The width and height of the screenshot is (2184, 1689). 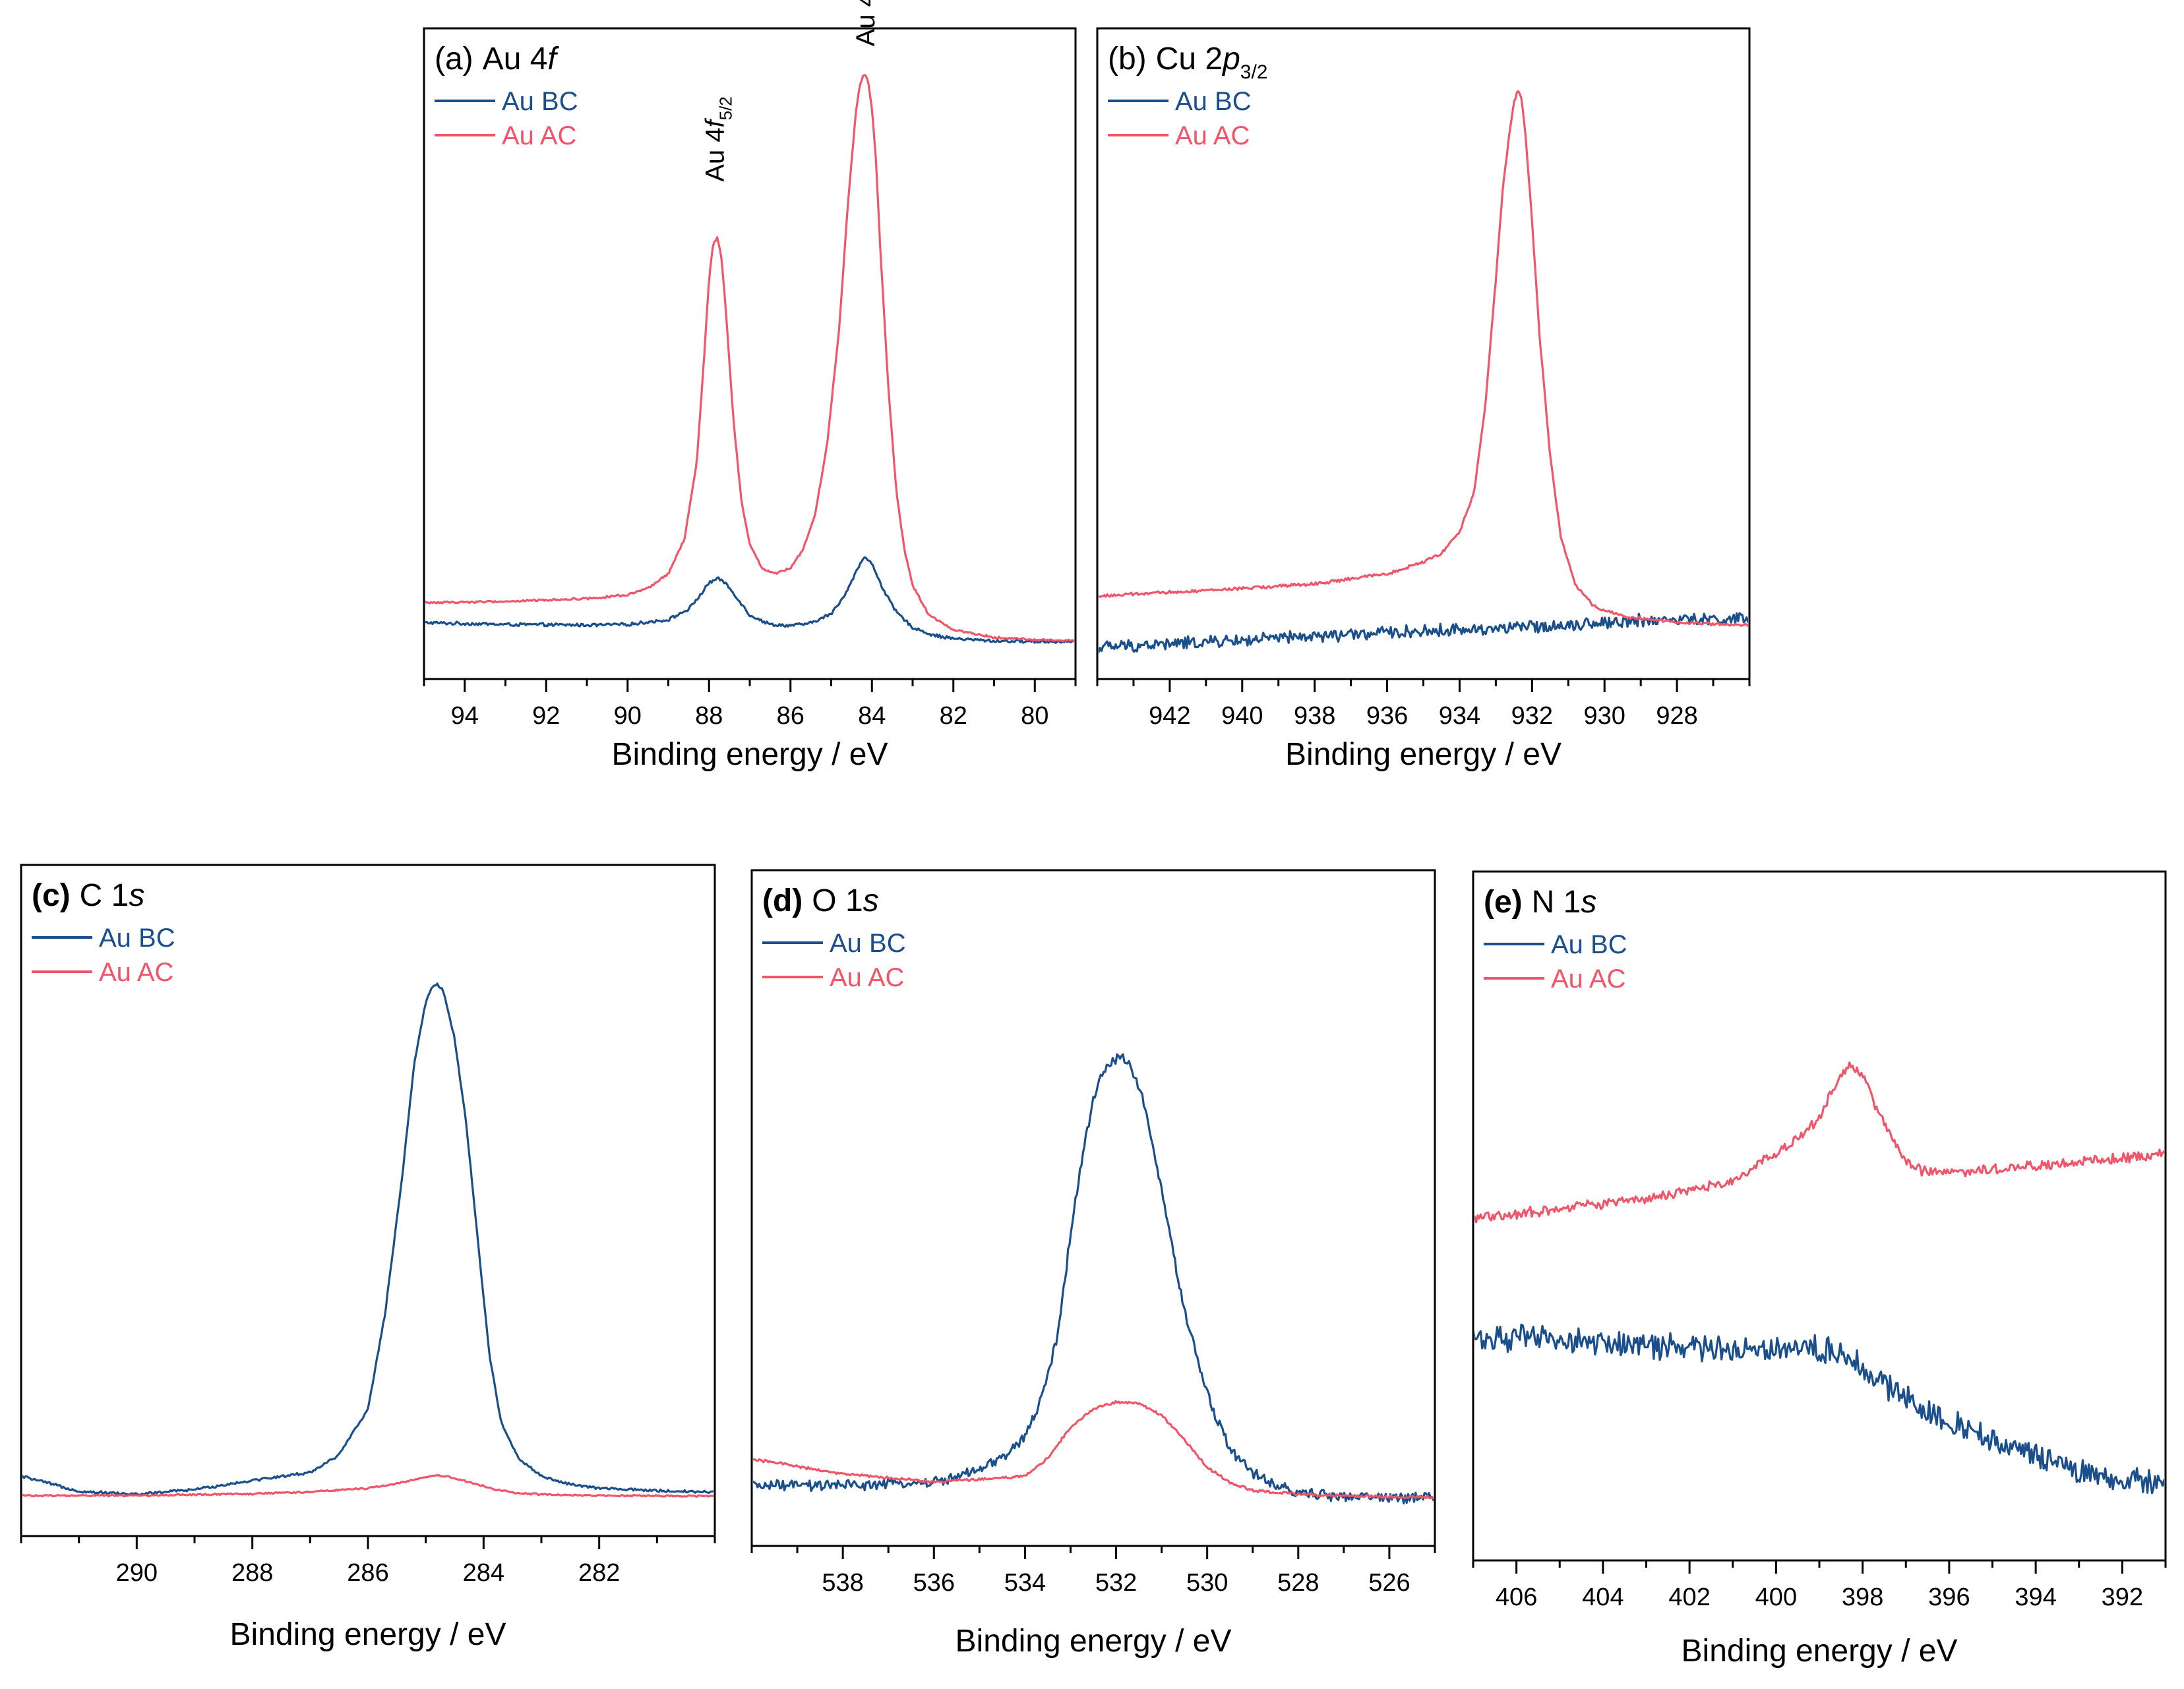 I want to click on x-tick-label: 94, so click(x=465, y=716).